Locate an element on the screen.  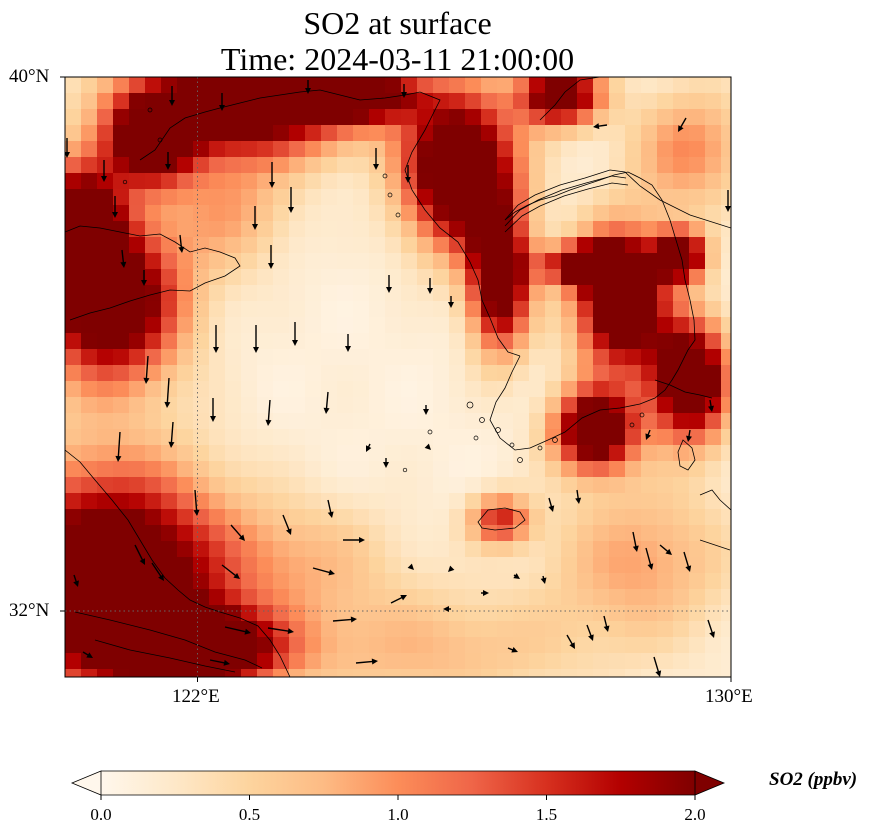
lat-tick-label: 32°N is located at coordinates (29, 610).